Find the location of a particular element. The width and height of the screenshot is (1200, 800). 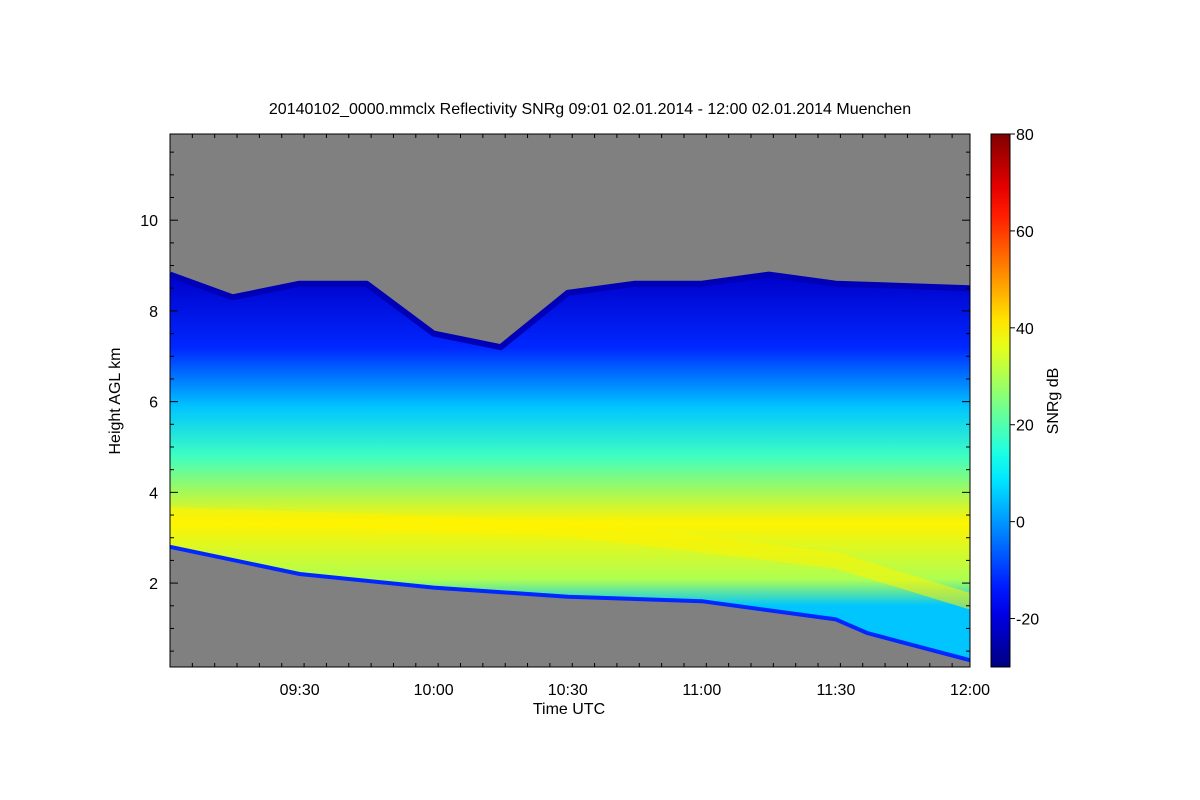

y-axis-label: Height AGL km is located at coordinates (115, 400).